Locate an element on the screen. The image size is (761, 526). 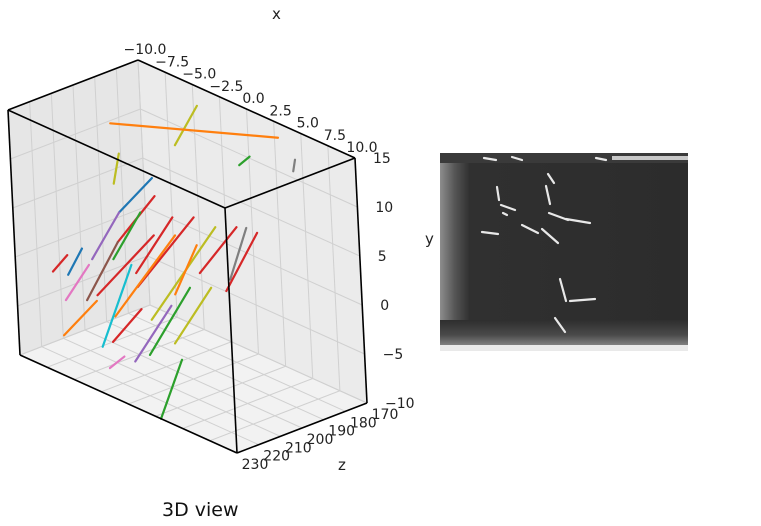
x-tick-label: 7.5 is located at coordinates (335, 136).